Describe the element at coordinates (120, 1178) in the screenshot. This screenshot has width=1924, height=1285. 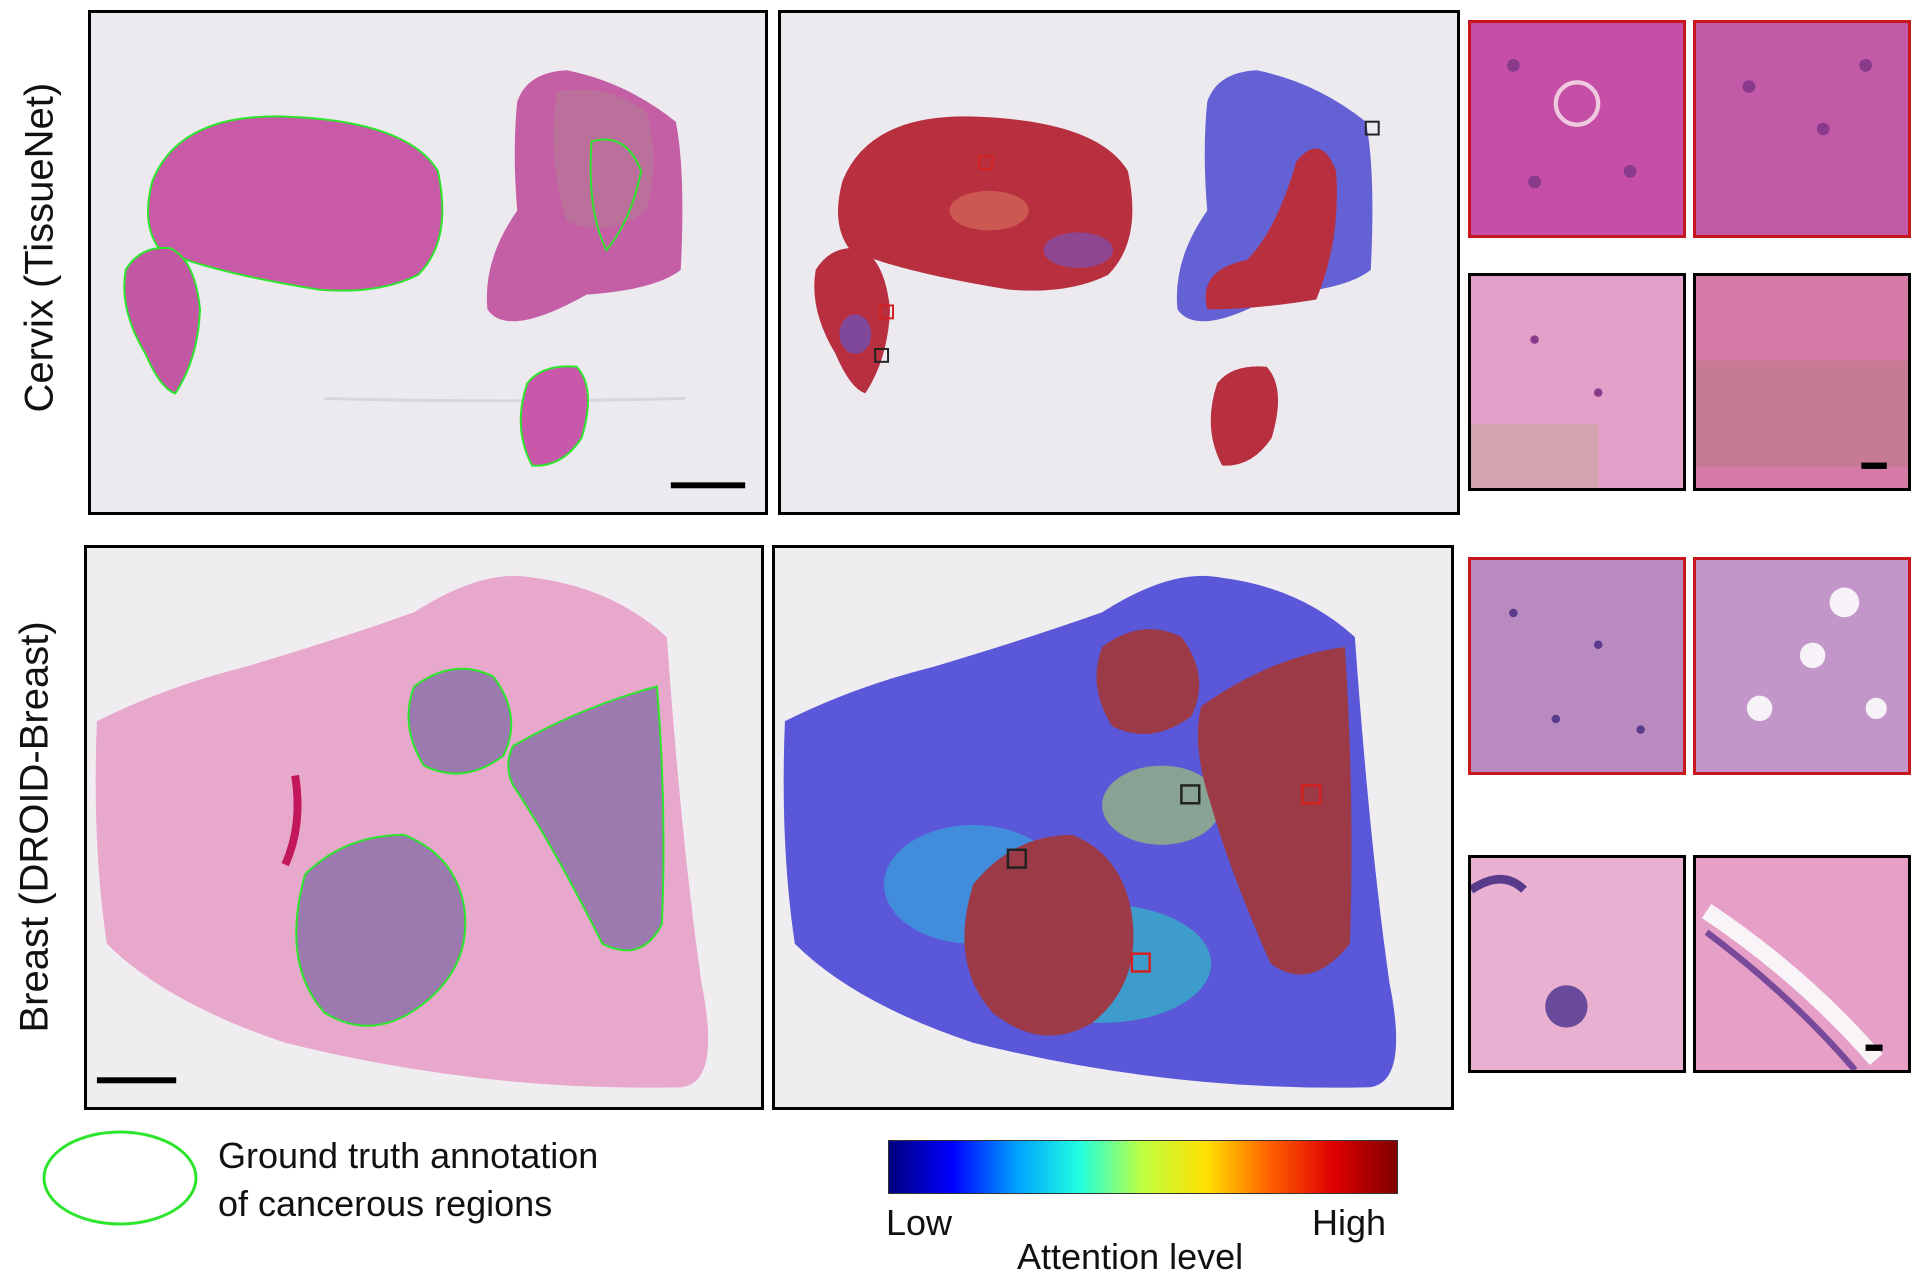
I see `annotation-legend-ellipse` at that location.